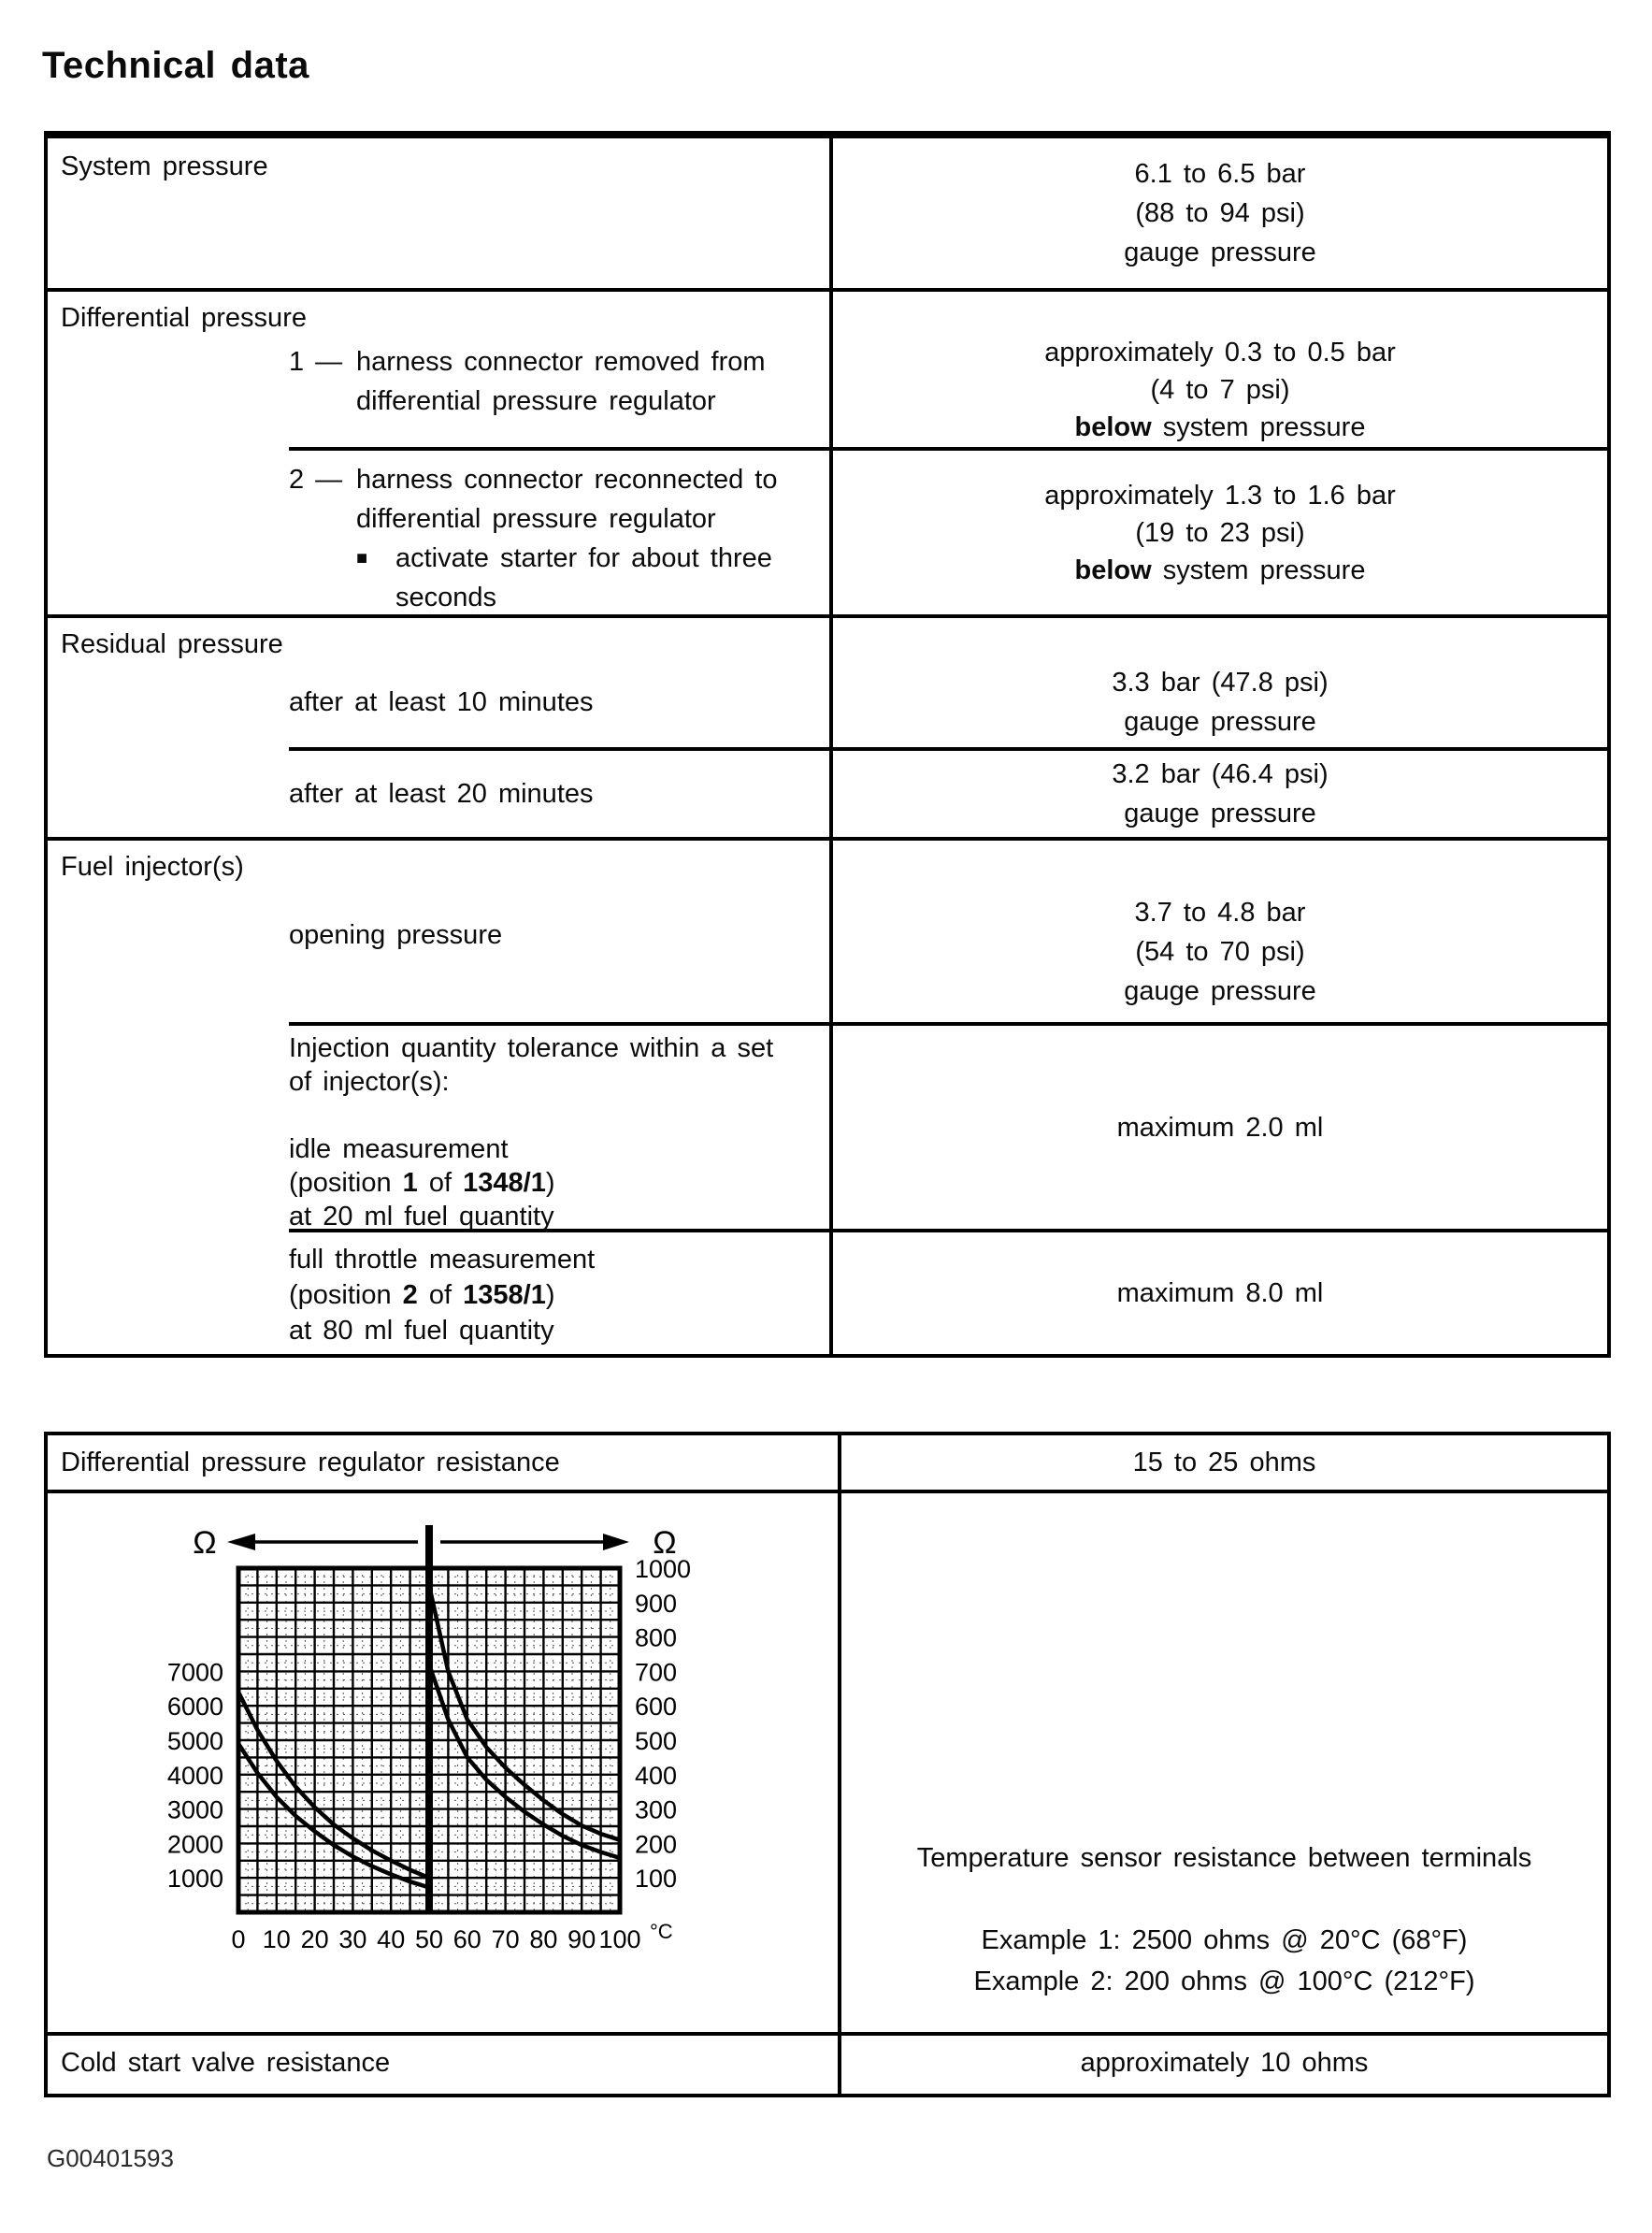 This screenshot has height=2233, width=1652. I want to click on svg-text: 500, so click(656, 1741).